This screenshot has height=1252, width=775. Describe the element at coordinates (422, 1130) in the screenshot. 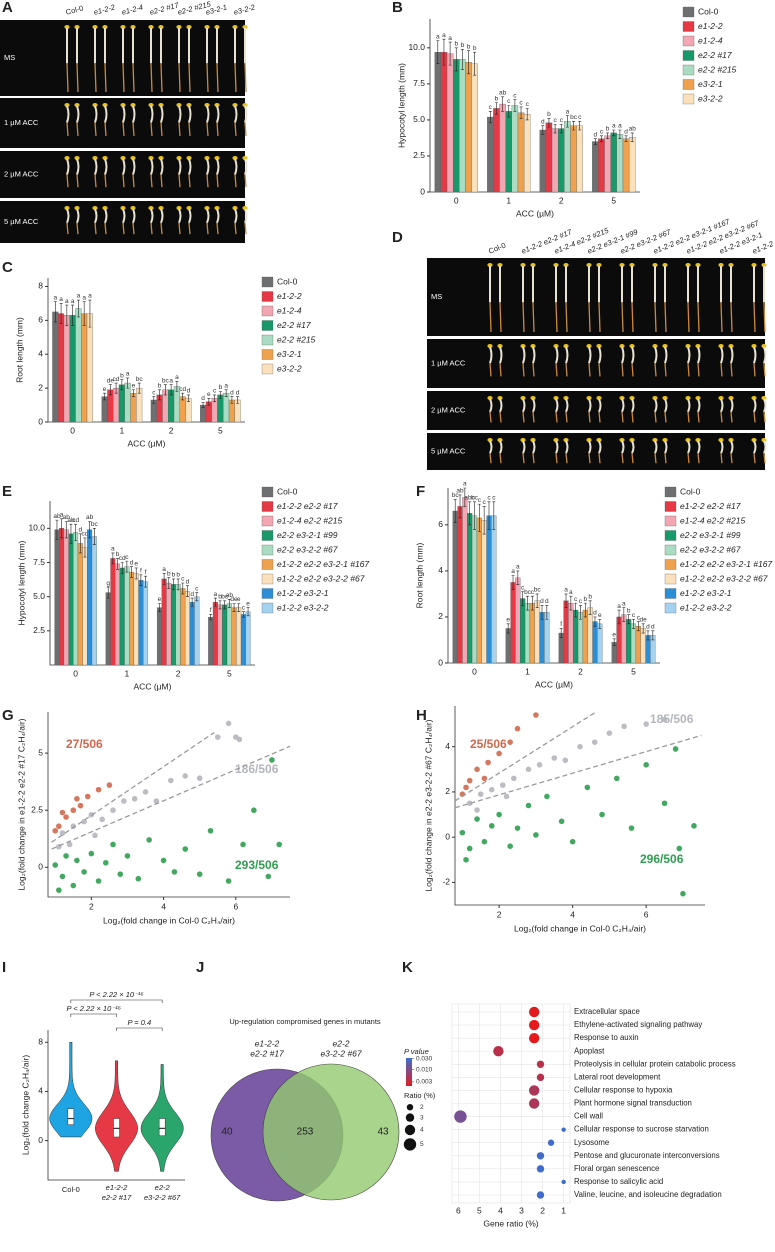

I see `size-key-label: 4` at that location.